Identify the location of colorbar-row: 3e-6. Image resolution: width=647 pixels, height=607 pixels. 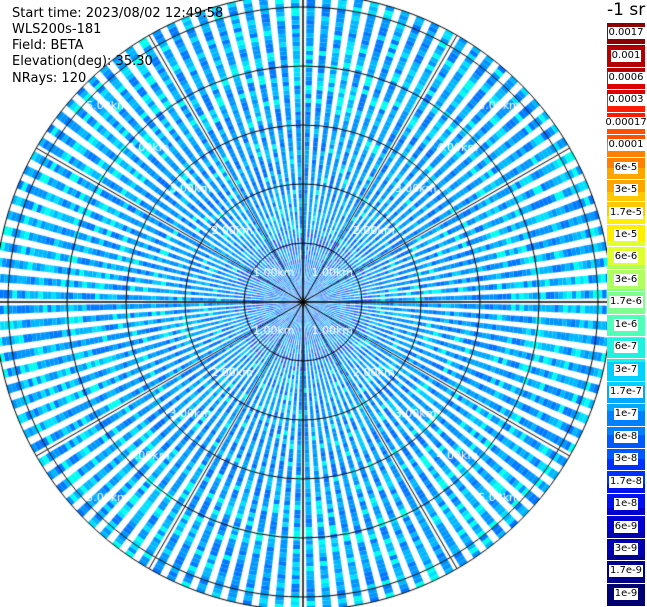
(626, 280).